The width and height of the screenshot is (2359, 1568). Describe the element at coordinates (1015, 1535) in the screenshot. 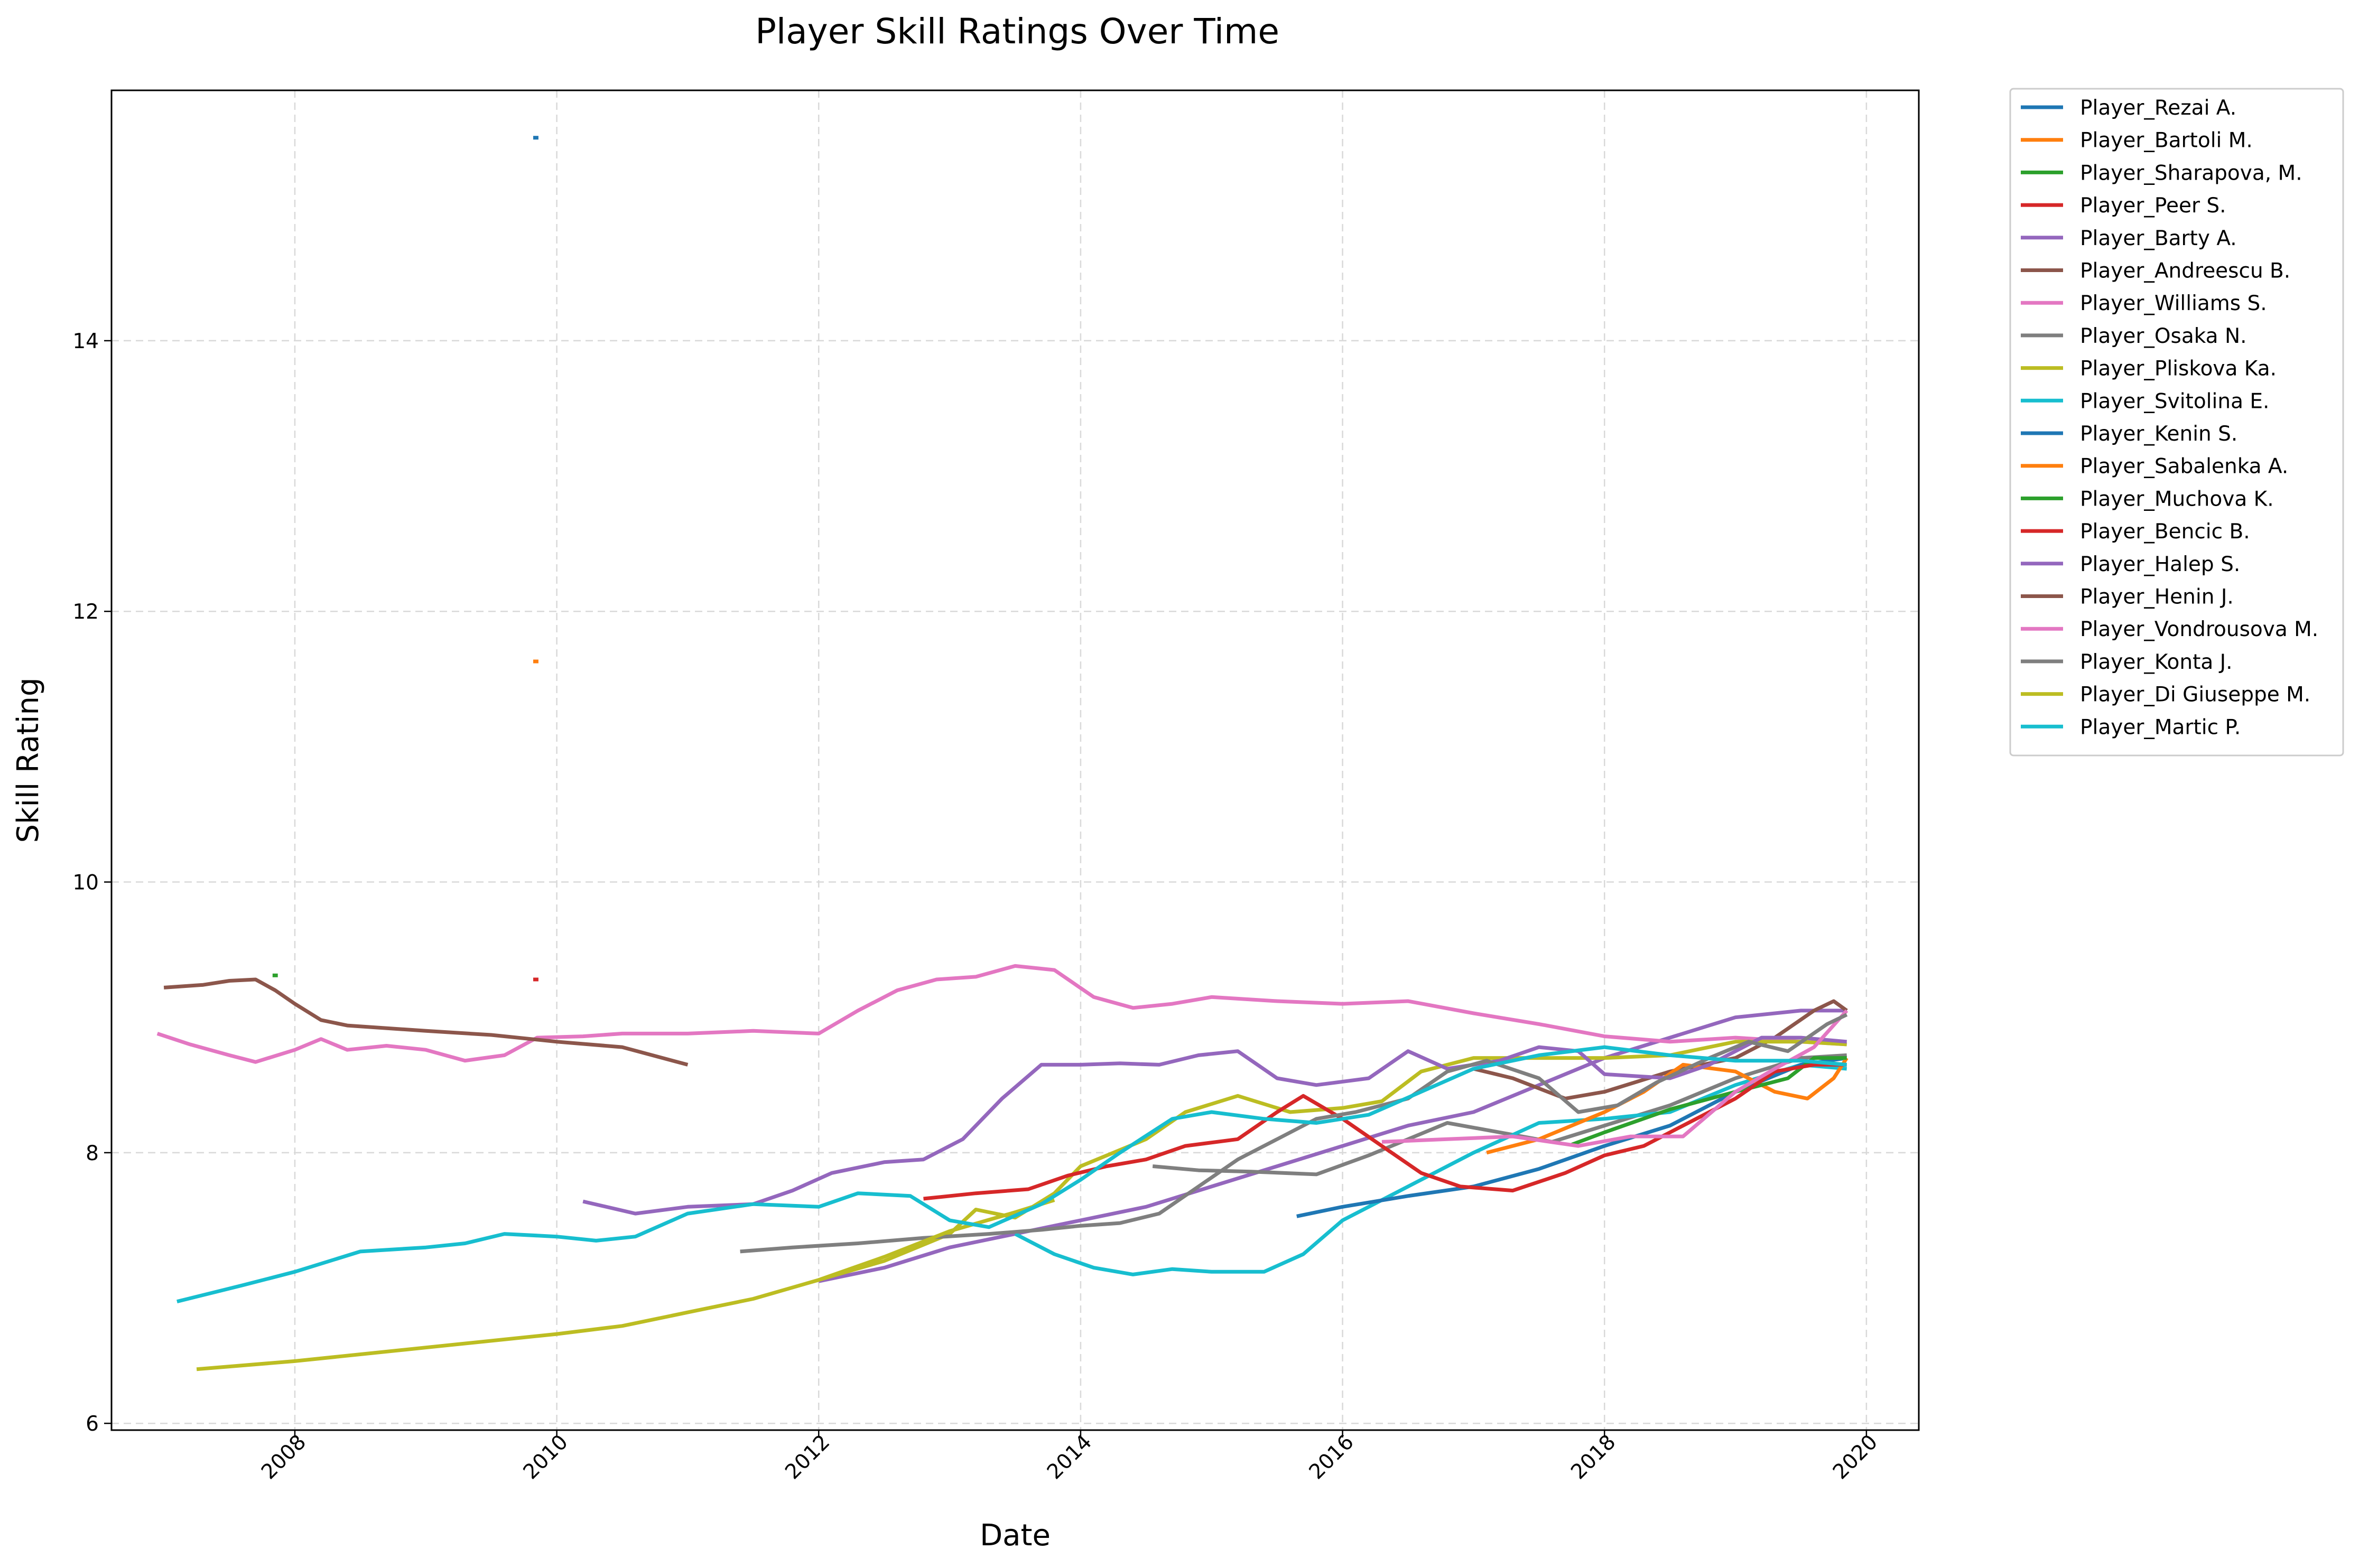

I see `x-axis-label: Date` at that location.